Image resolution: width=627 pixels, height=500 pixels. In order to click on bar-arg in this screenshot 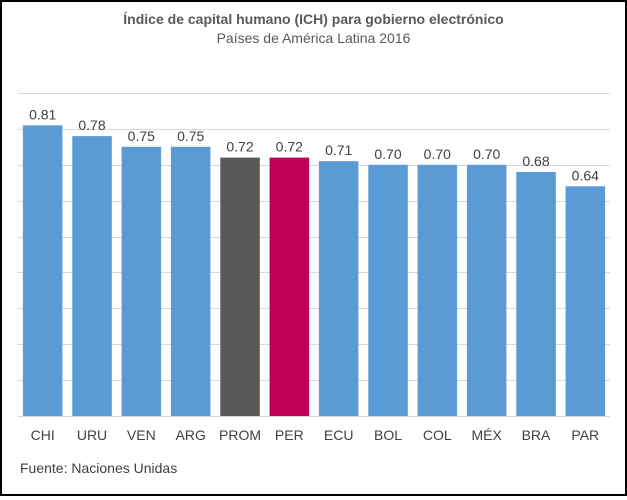, I will do `click(190, 281)`.